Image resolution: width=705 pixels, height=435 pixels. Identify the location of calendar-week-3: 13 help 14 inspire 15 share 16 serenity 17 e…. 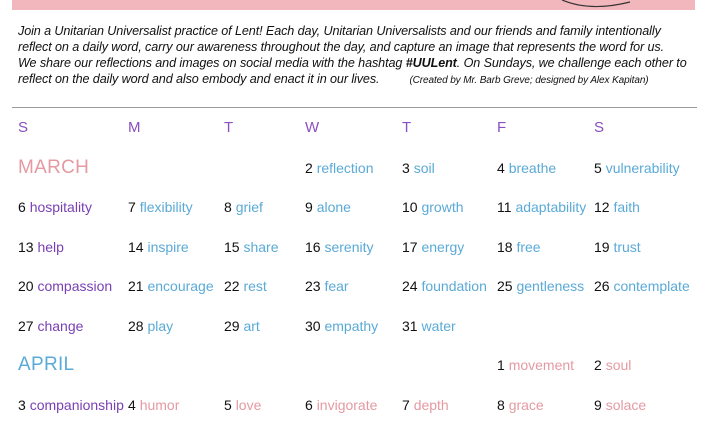
(352, 247).